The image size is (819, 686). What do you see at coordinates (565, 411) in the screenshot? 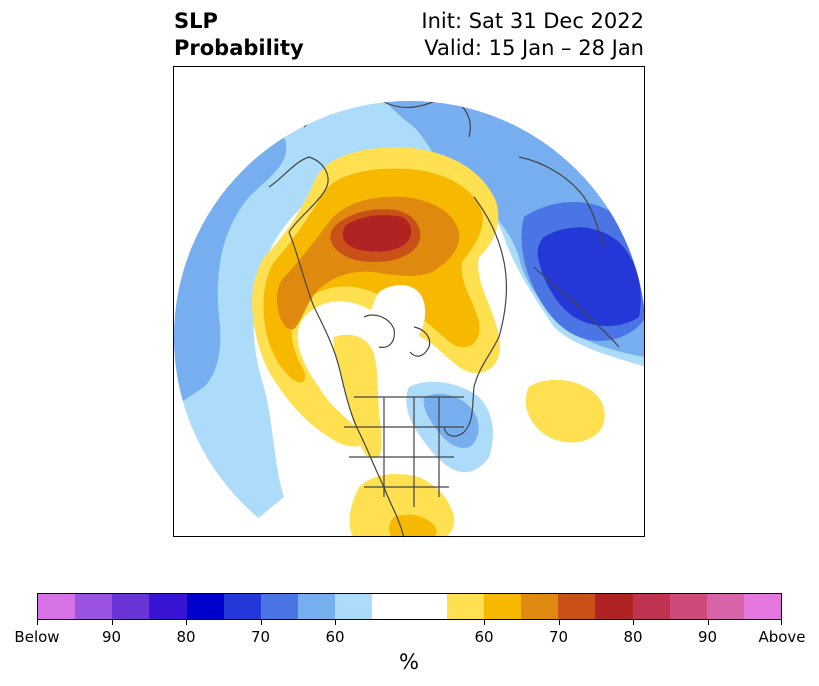
I see `above-60-atlantic` at bounding box center [565, 411].